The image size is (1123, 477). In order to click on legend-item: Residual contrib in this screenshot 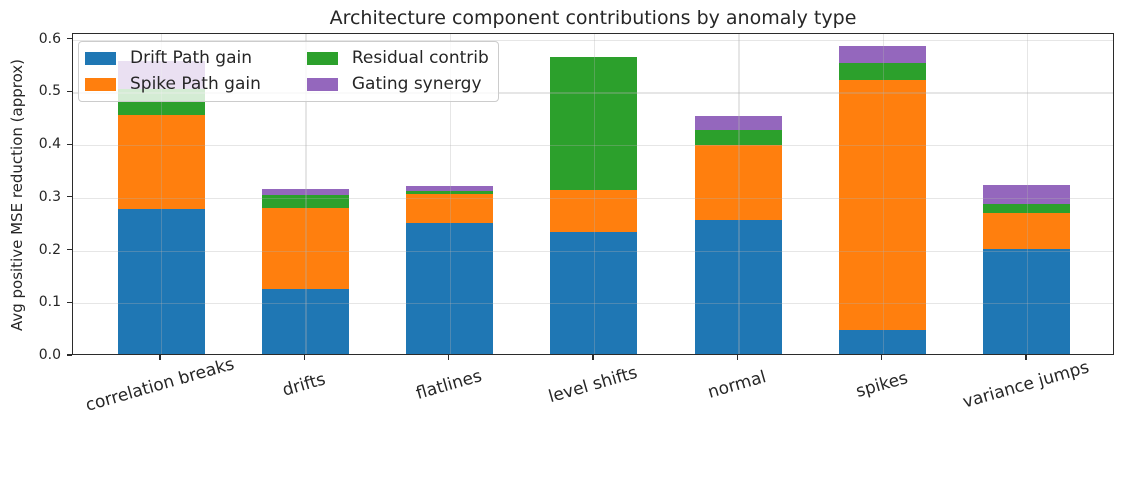, I will do `click(397, 58)`.